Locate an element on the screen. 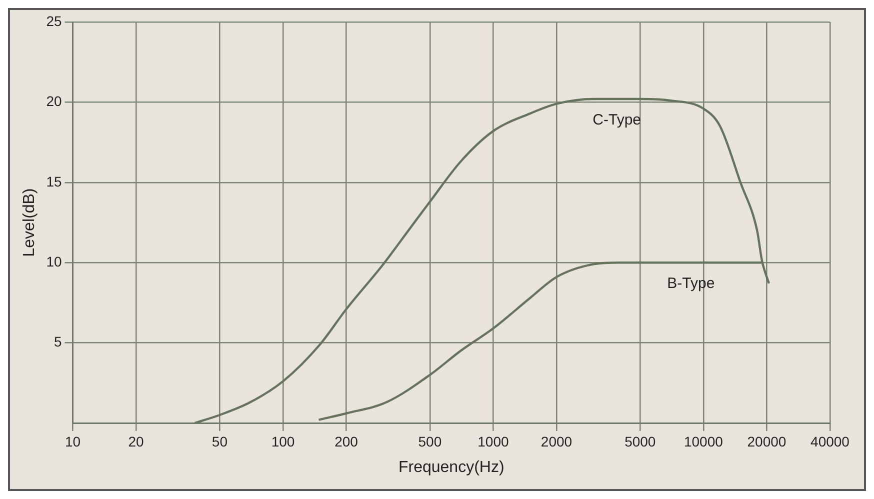 The width and height of the screenshot is (874, 499). x-tick-label: 1000 is located at coordinates (493, 441).